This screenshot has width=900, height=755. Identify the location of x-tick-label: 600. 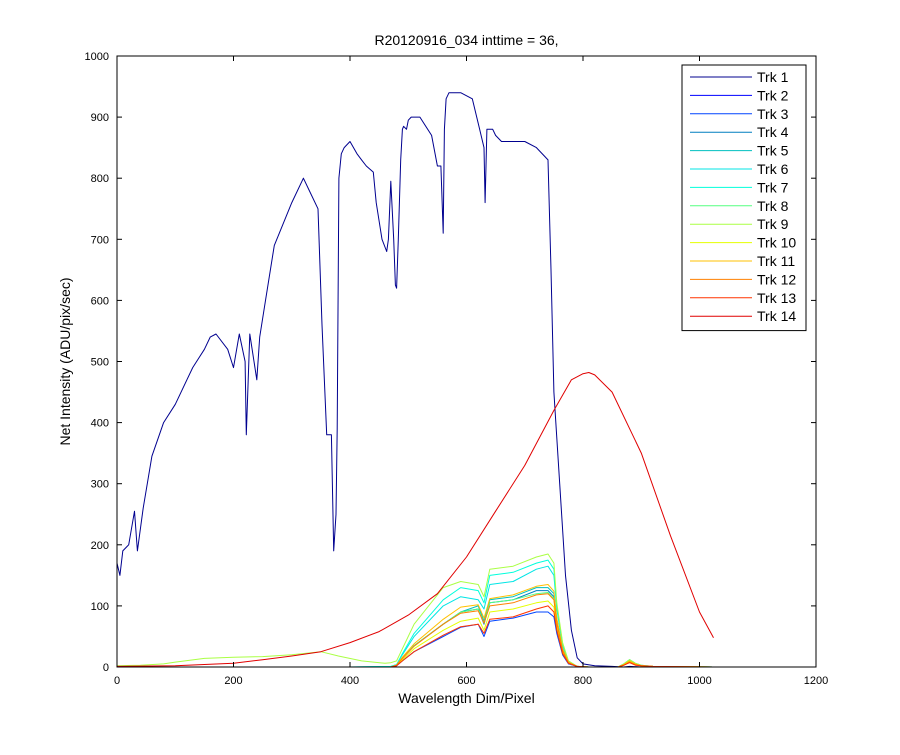
(466, 681).